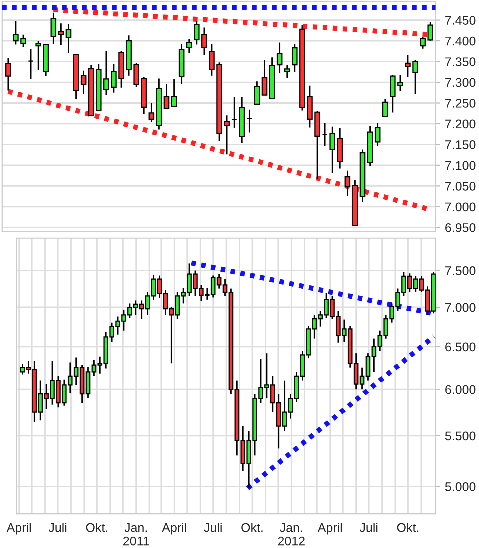  What do you see at coordinates (461, 20) in the screenshot?
I see `y-tick-label: 7.450` at bounding box center [461, 20].